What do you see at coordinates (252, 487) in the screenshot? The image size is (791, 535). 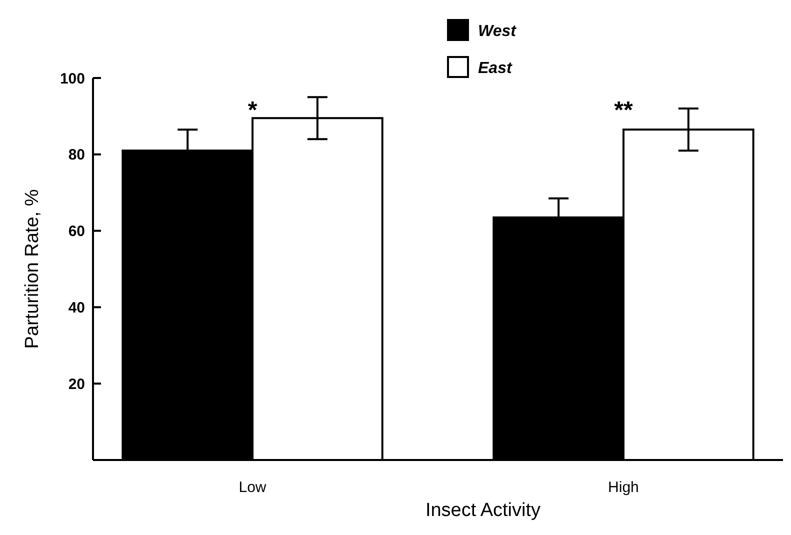 I see `x-tick-label: Low` at bounding box center [252, 487].